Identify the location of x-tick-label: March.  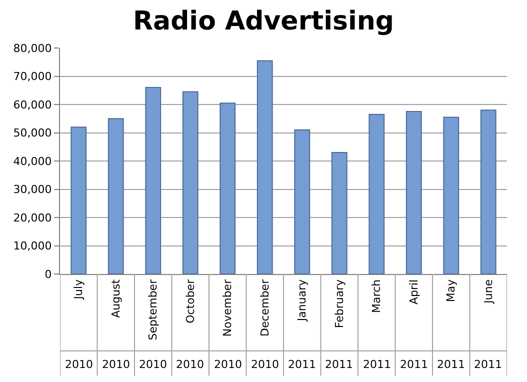
(377, 296).